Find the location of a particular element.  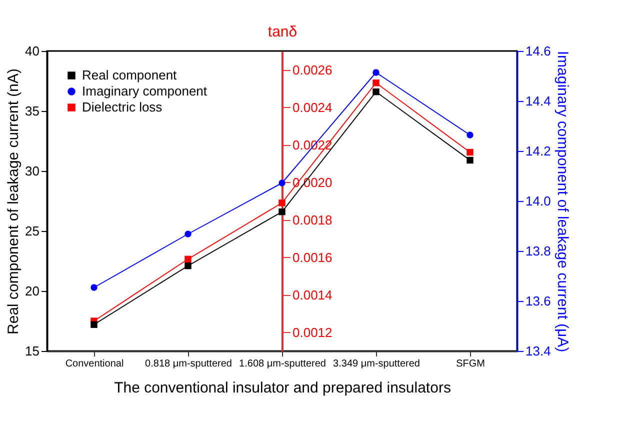

x-tick-label: Conventional is located at coordinates (94, 364).